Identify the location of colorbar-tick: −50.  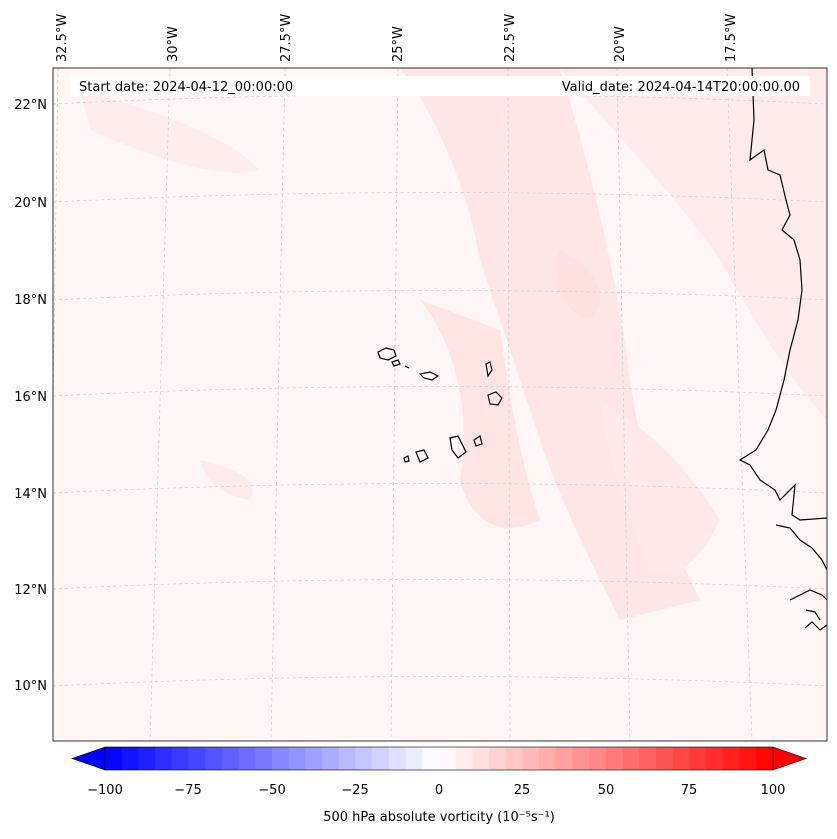
(271, 790).